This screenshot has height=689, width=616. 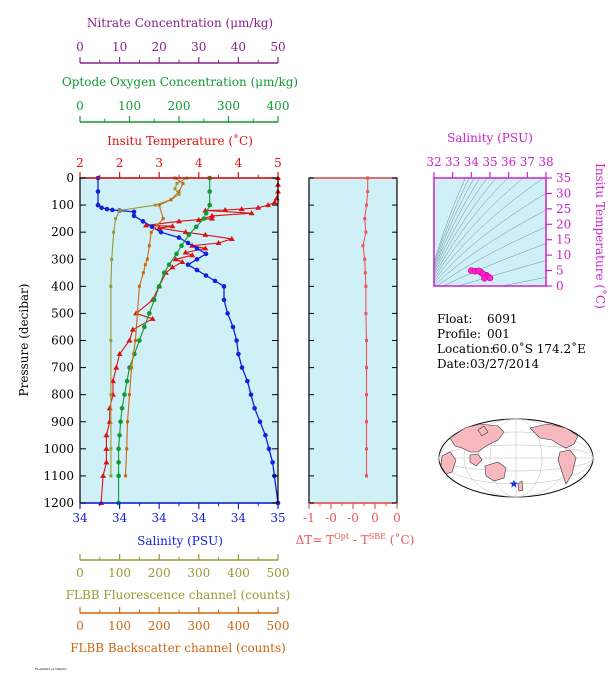 What do you see at coordinates (563, 255) in the screenshot?
I see `ts-y-tick-label-5: 10` at bounding box center [563, 255].